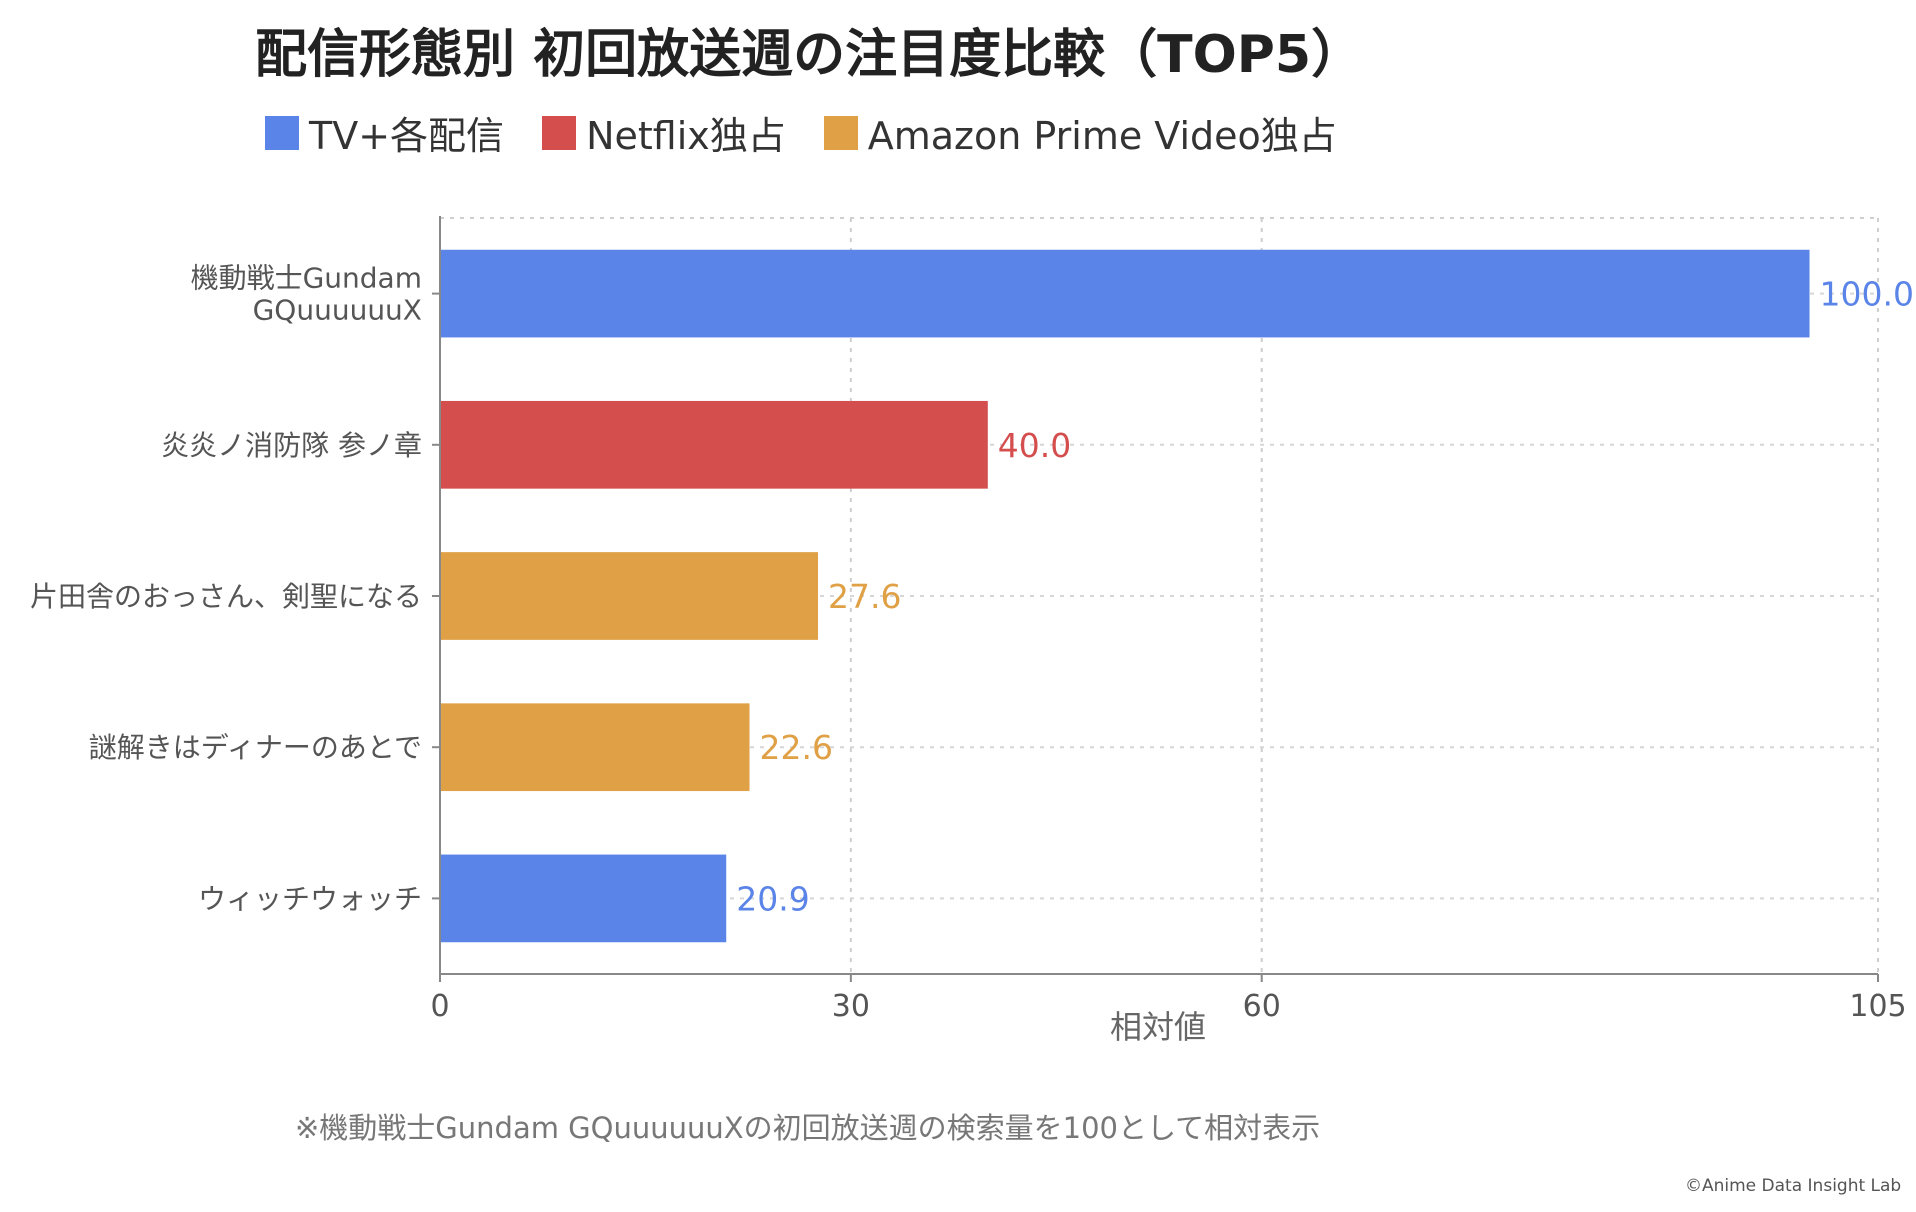 The width and height of the screenshot is (1916, 1212). What do you see at coordinates (439, 1006) in the screenshot?
I see `x-tick-label: 0` at bounding box center [439, 1006].